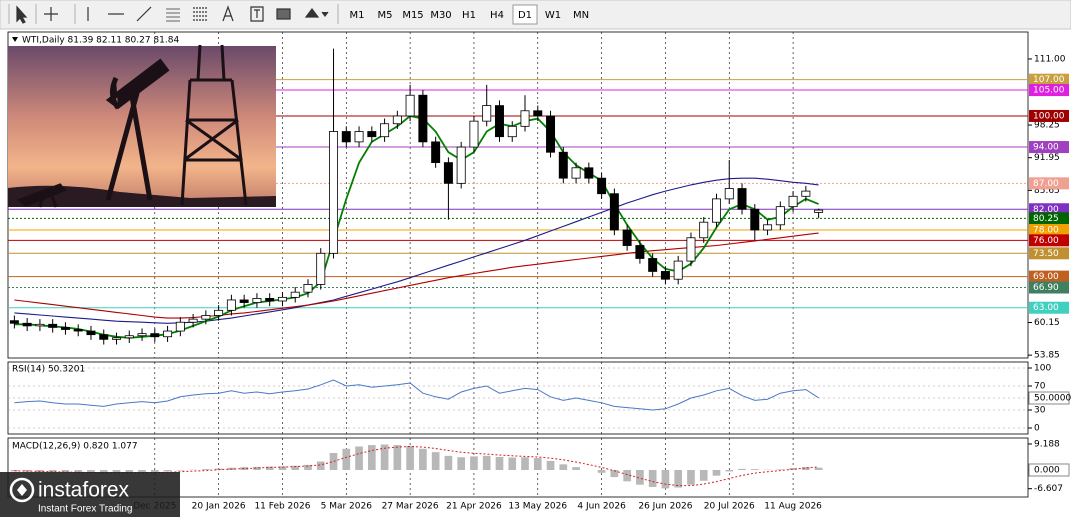  I want to click on x-tick-label: 11 Aug 2026, so click(793, 507).